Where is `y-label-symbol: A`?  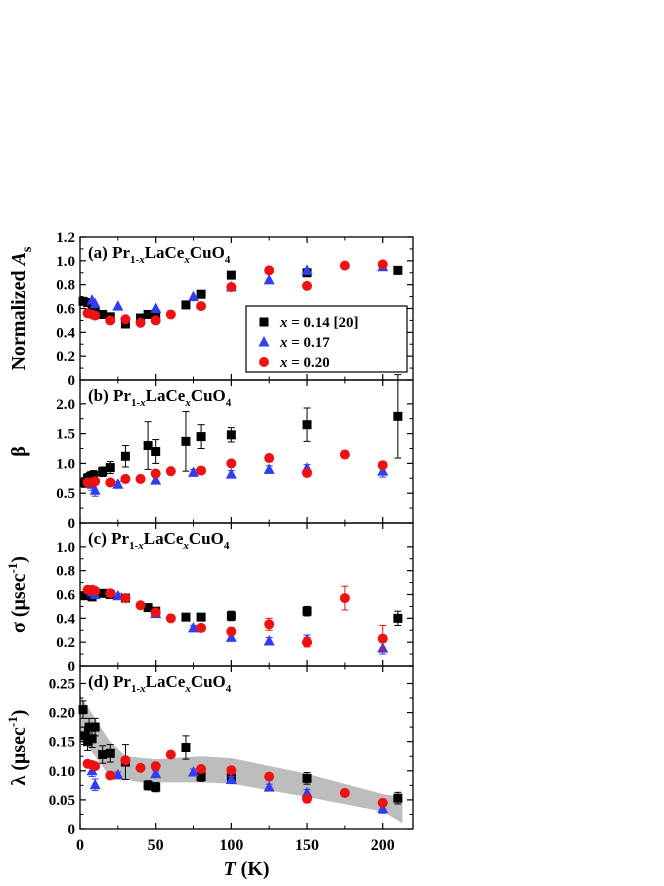 y-label-symbol: A is located at coordinates (19, 259).